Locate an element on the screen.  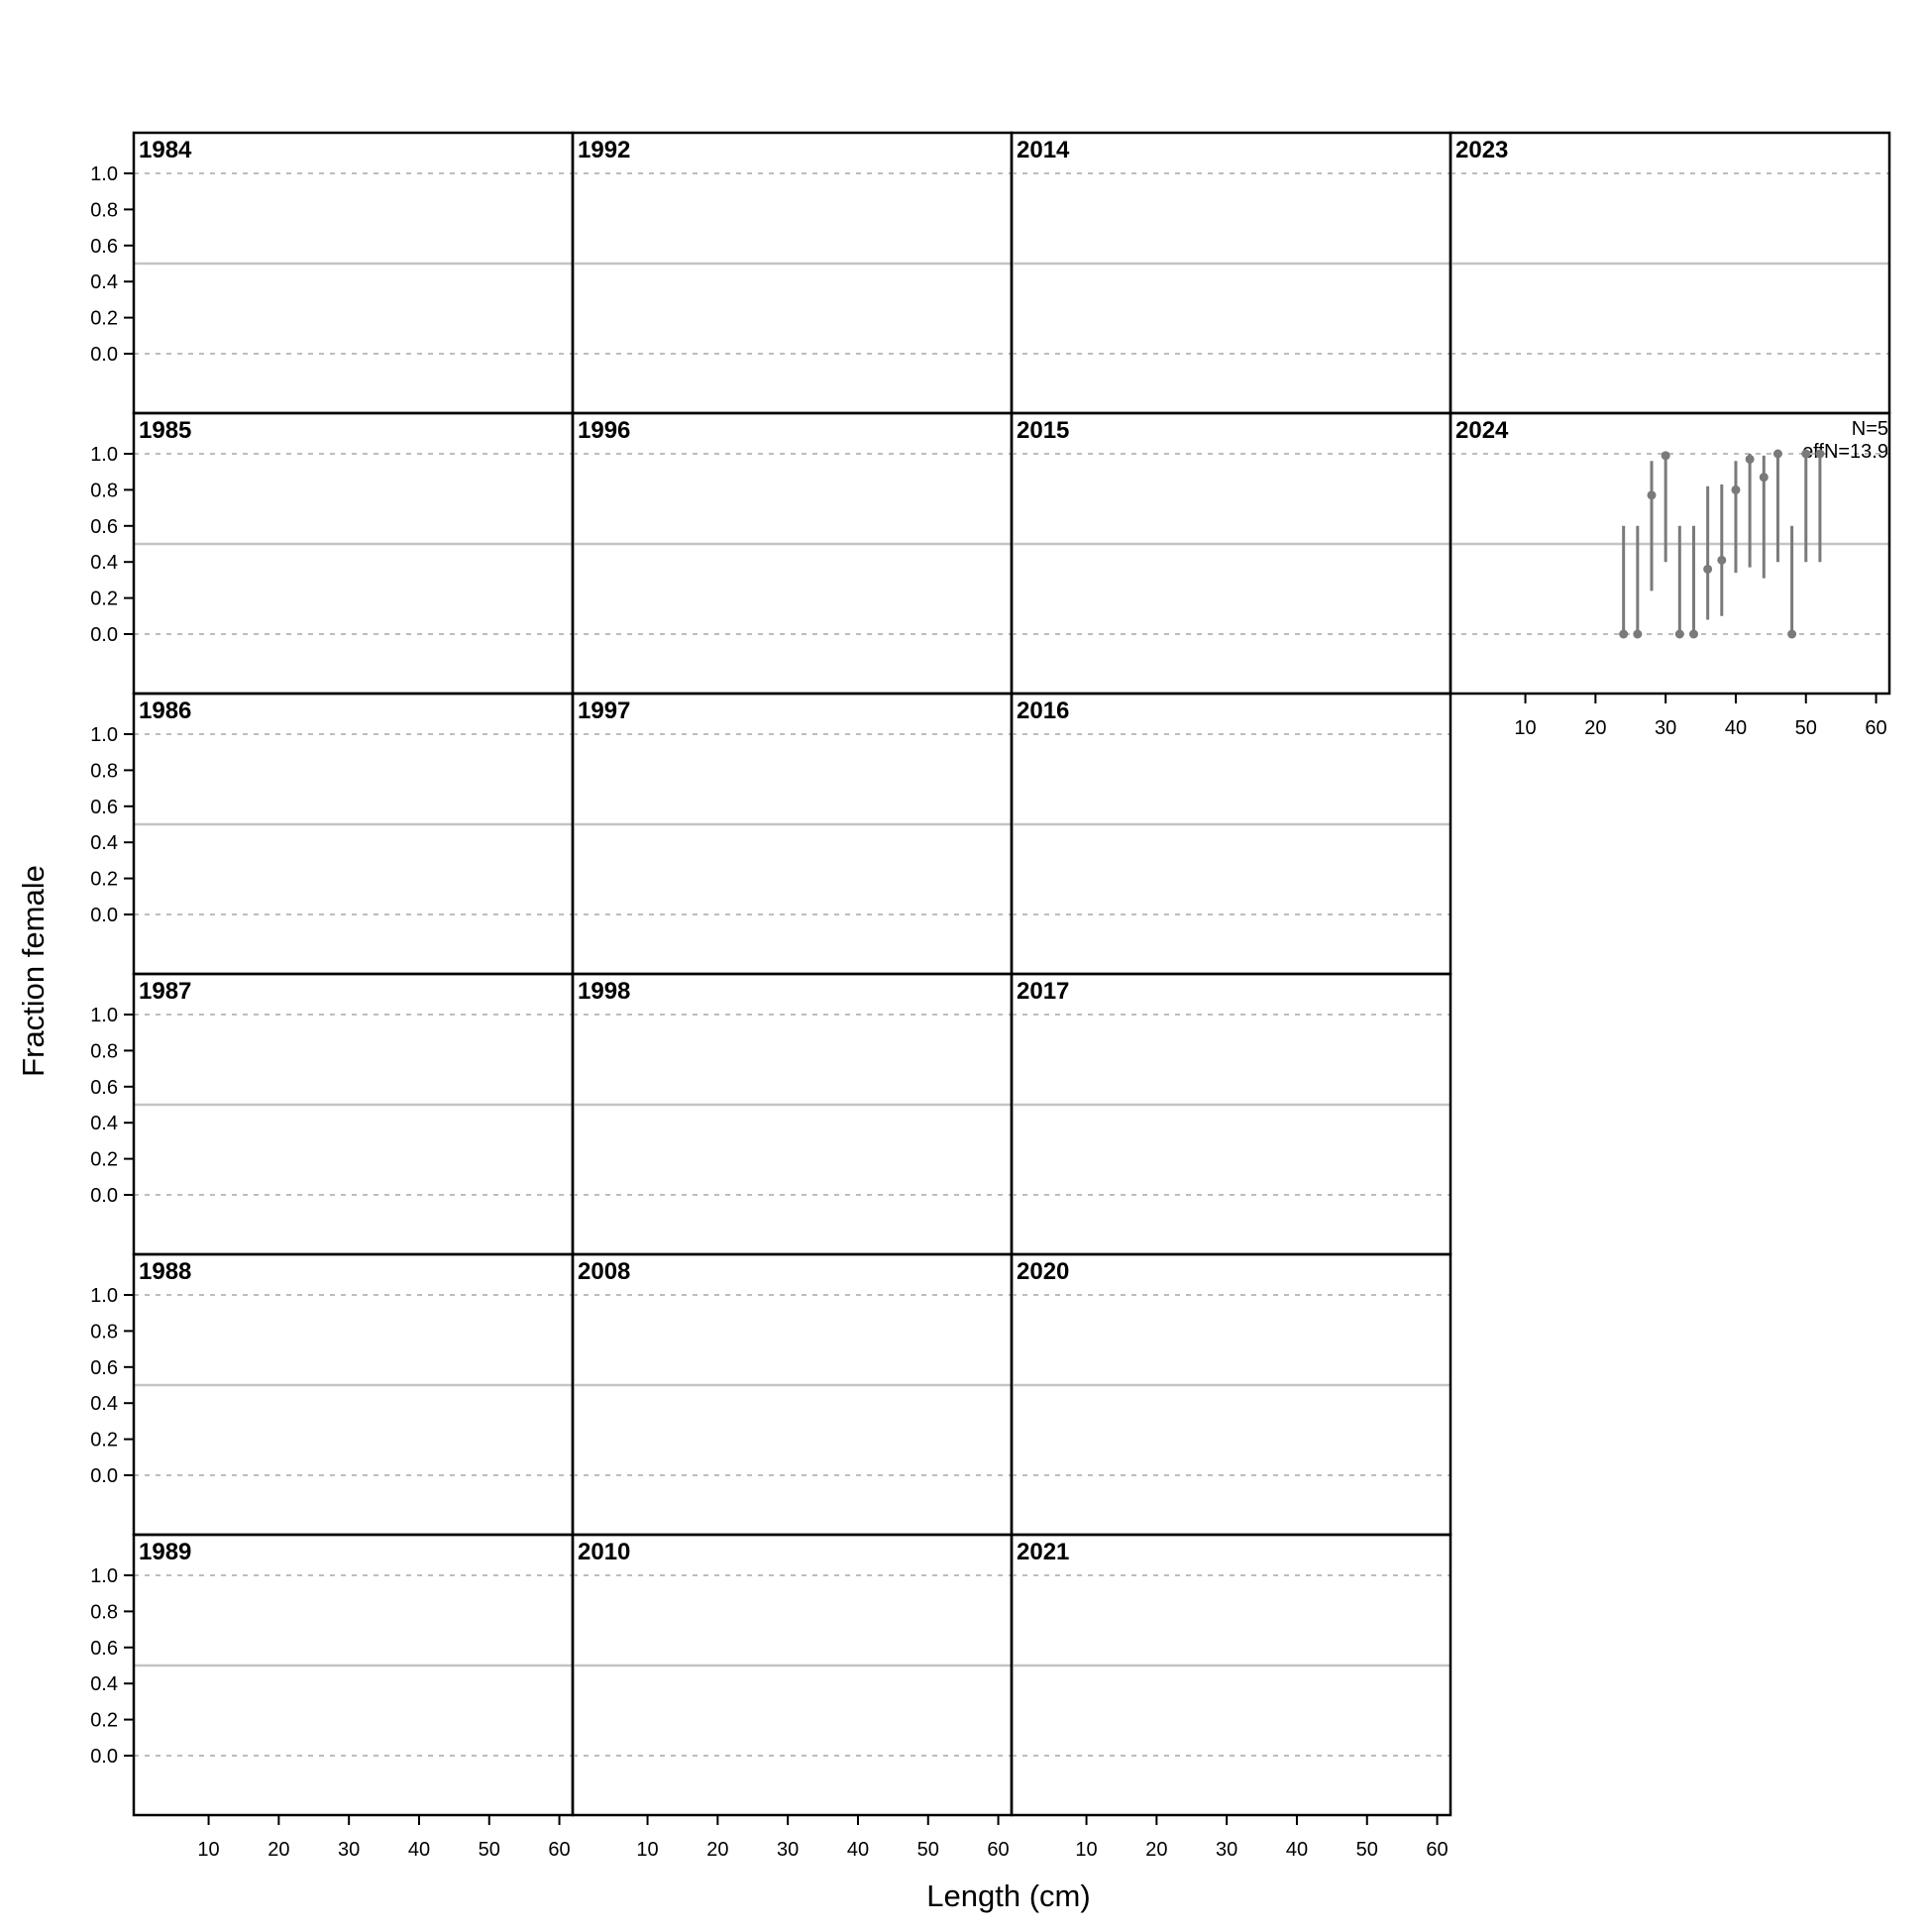
panel-year-label: 2014 is located at coordinates (1043, 150).